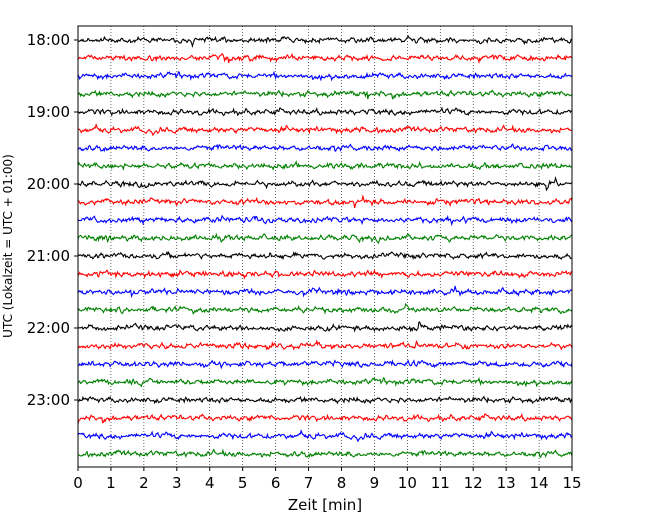 This screenshot has width=650, height=520. What do you see at coordinates (276, 483) in the screenshot?
I see `x-tick-label: 6` at bounding box center [276, 483].